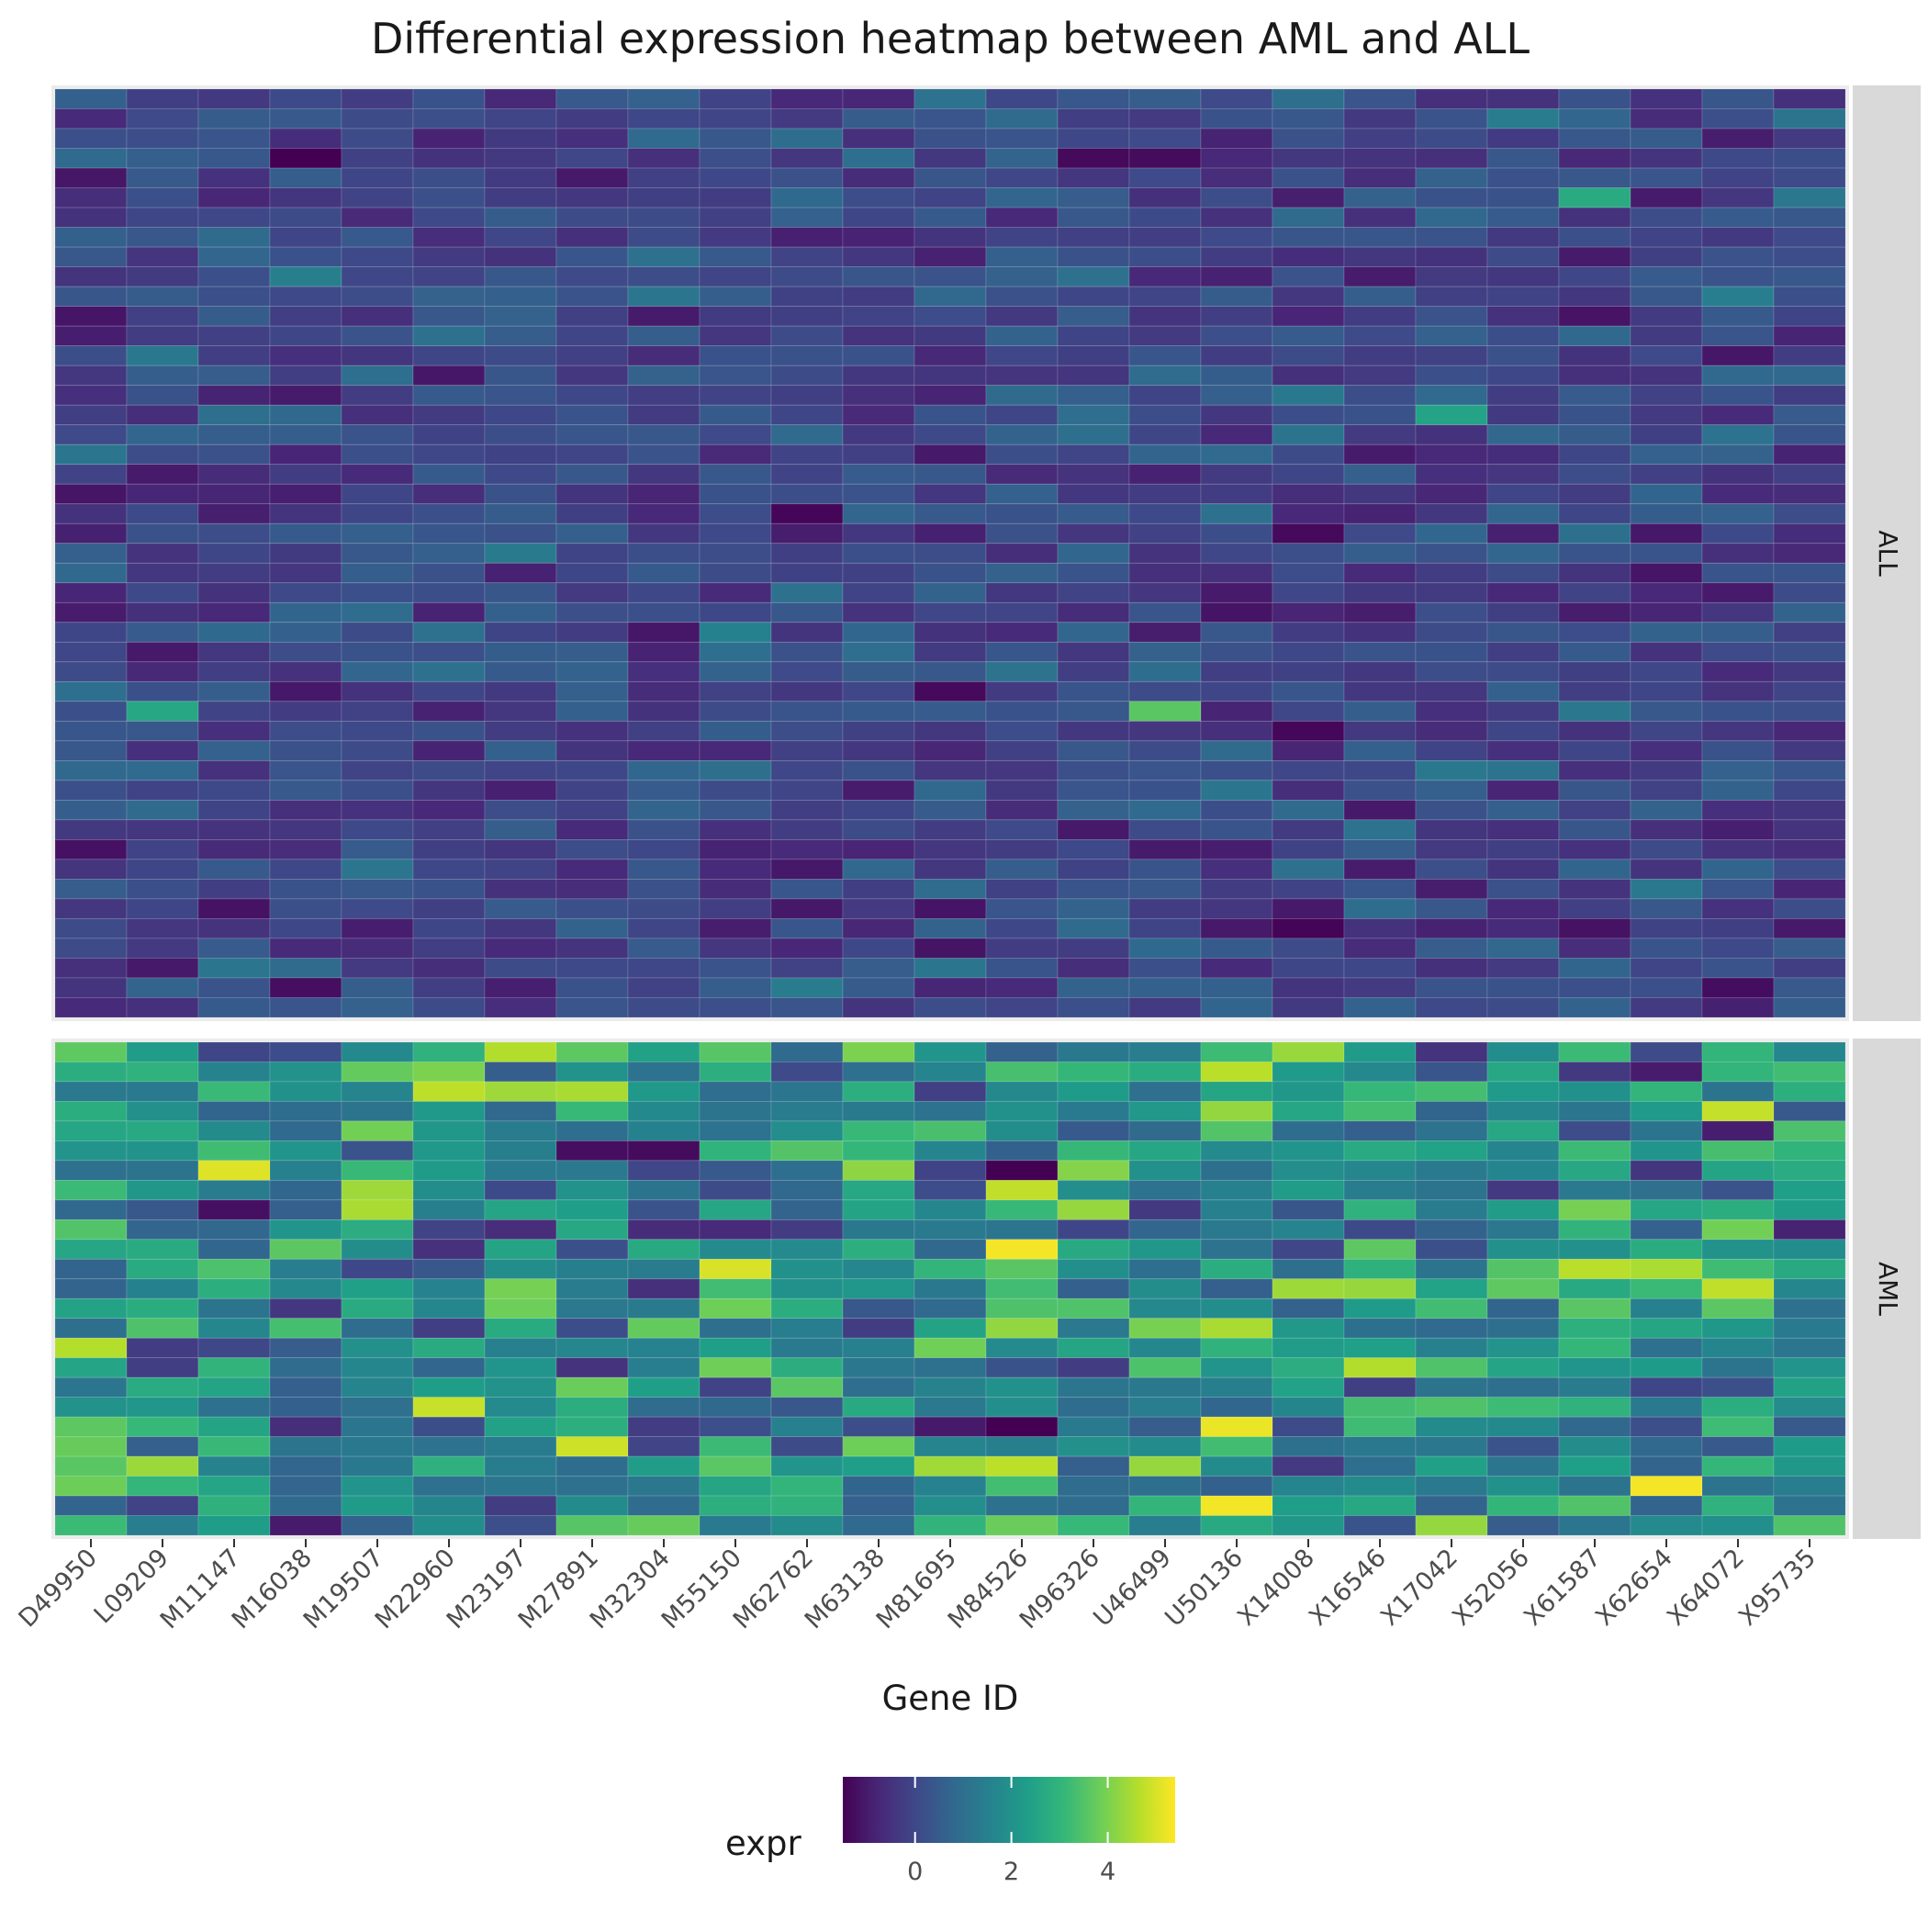  What do you see at coordinates (1706, 1588) in the screenshot?
I see `x-tick-label: X64072` at bounding box center [1706, 1588].